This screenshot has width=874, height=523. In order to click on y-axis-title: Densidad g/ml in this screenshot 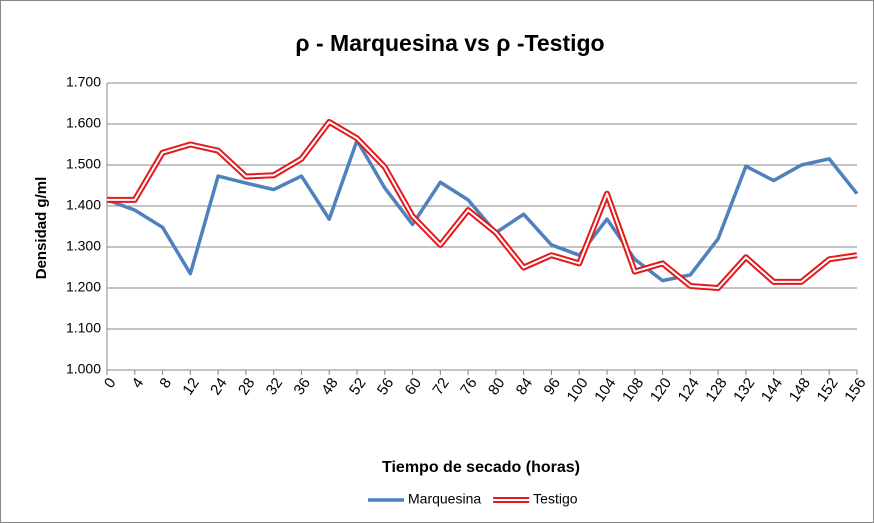, I will do `click(41, 228)`.